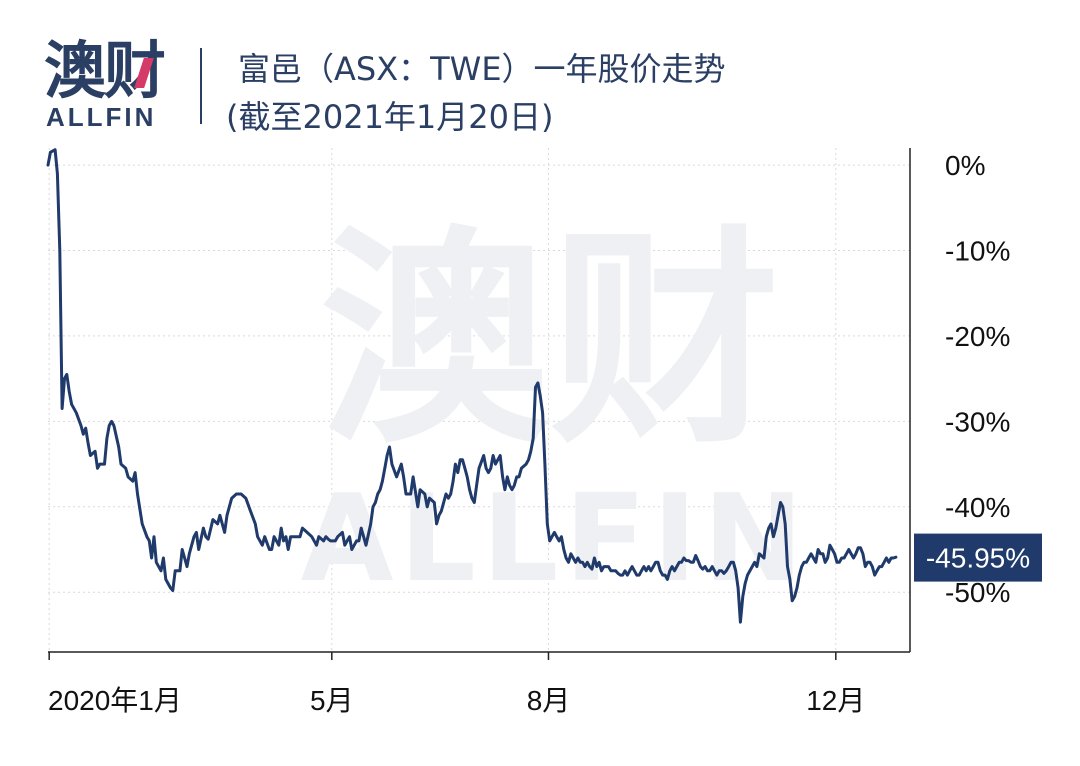 This screenshot has width=1080, height=766. Describe the element at coordinates (101, 117) in the screenshot. I see `brand-logo-en: ALLFIN` at that location.